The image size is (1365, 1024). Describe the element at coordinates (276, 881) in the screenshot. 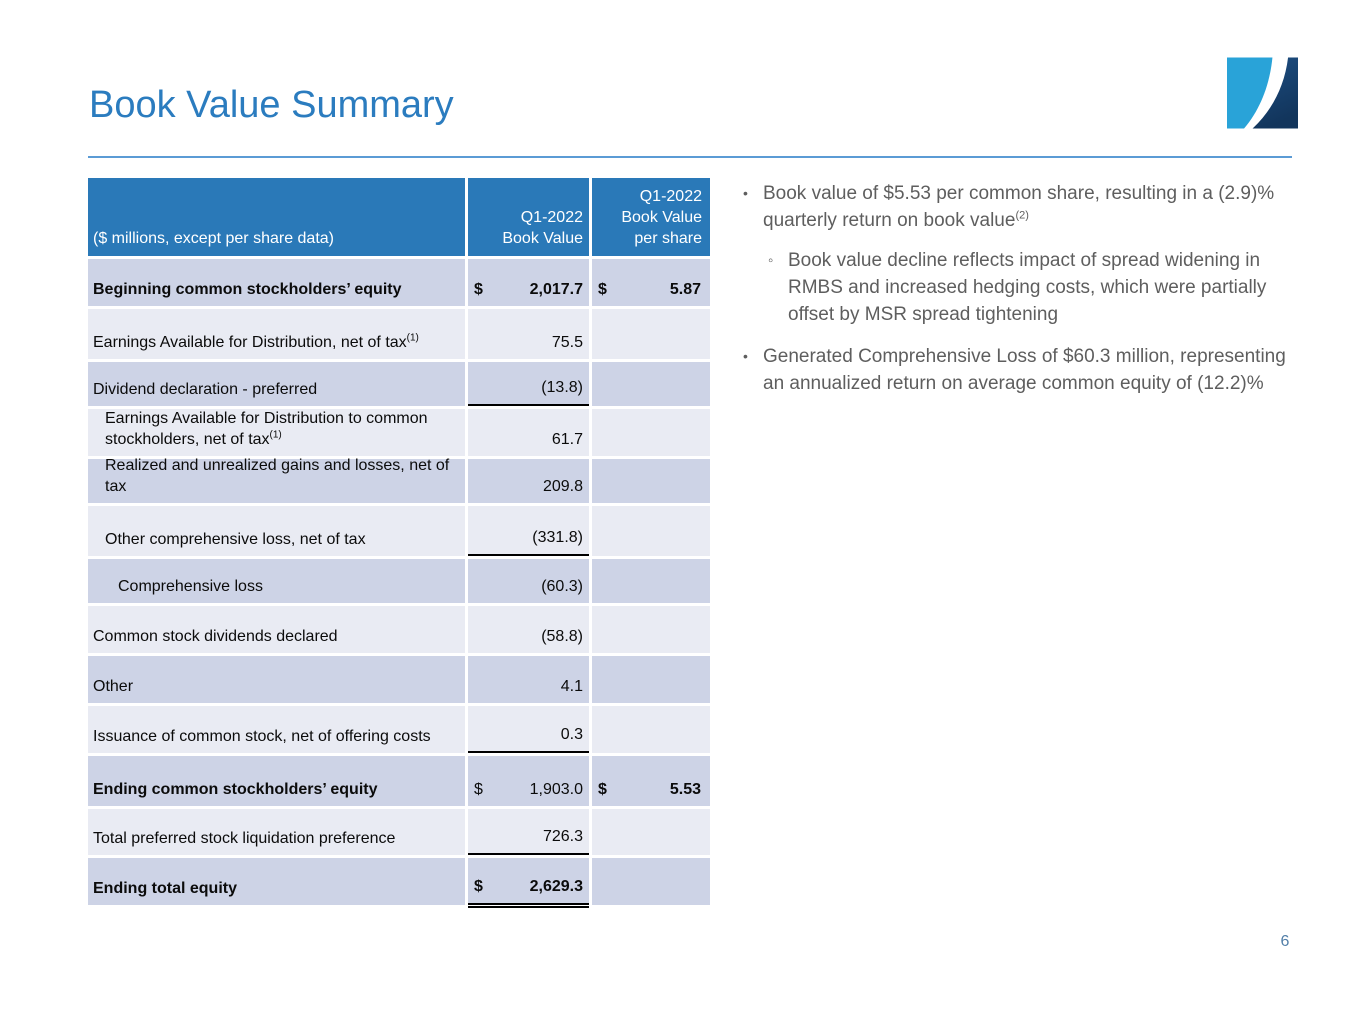

I see `row-label: Ending total equity` at that location.